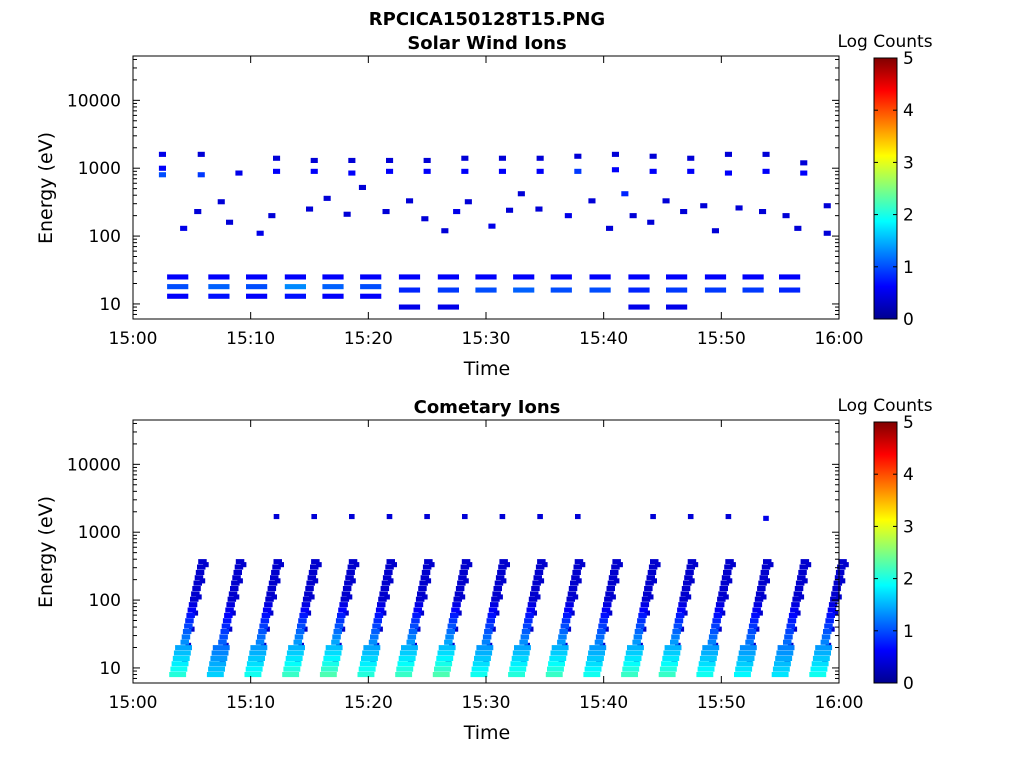  I want to click on colorbar-tick-label: 2, so click(908, 580).